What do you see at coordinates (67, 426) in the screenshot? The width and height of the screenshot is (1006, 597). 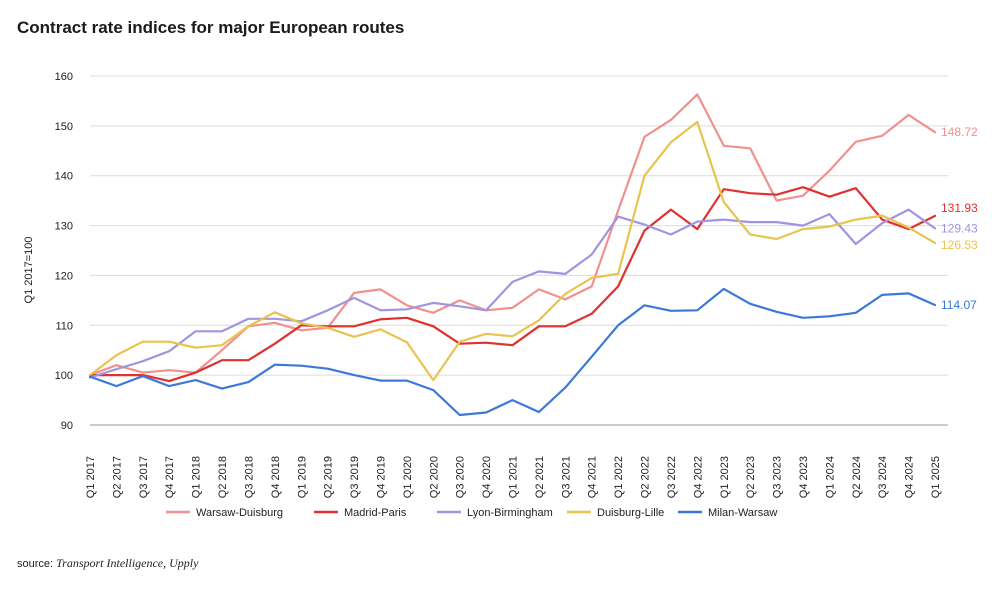 I see `y-tick-label: 90` at bounding box center [67, 426].